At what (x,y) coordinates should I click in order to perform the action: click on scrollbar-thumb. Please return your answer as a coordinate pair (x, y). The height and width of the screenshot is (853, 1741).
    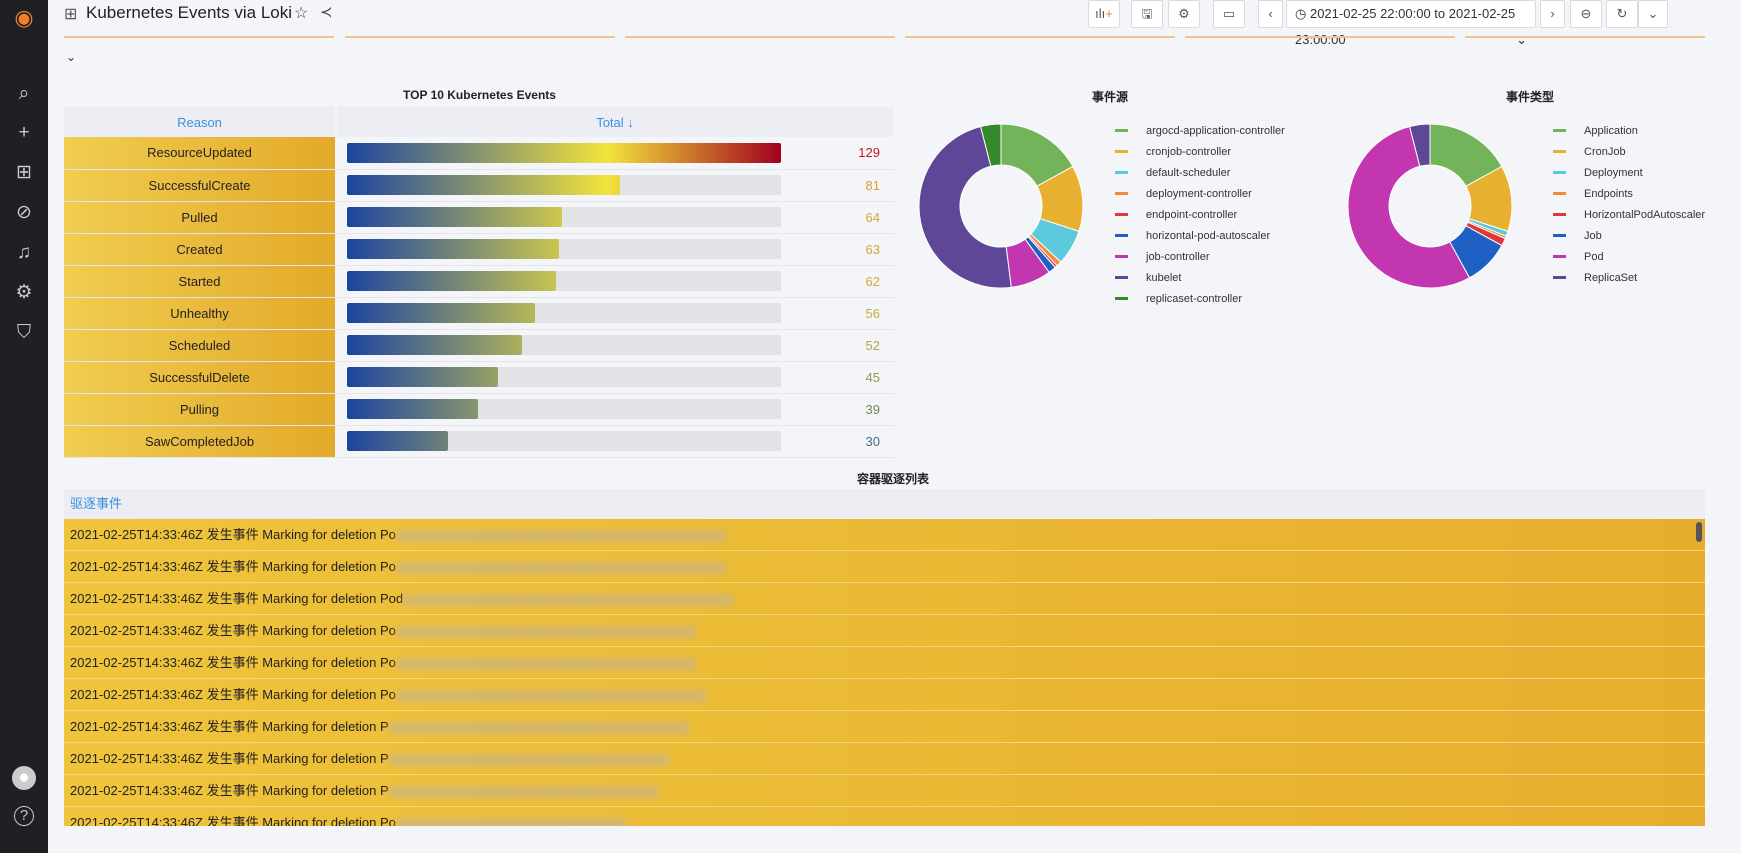
    Looking at the image, I should click on (1699, 532).